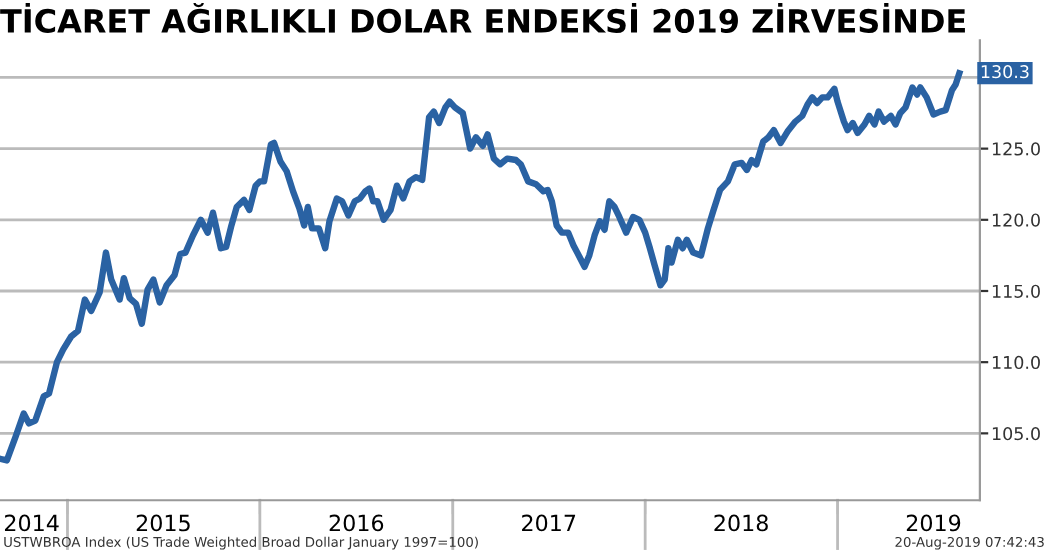  What do you see at coordinates (31, 523) in the screenshot?
I see `x-tick-label: 2014` at bounding box center [31, 523].